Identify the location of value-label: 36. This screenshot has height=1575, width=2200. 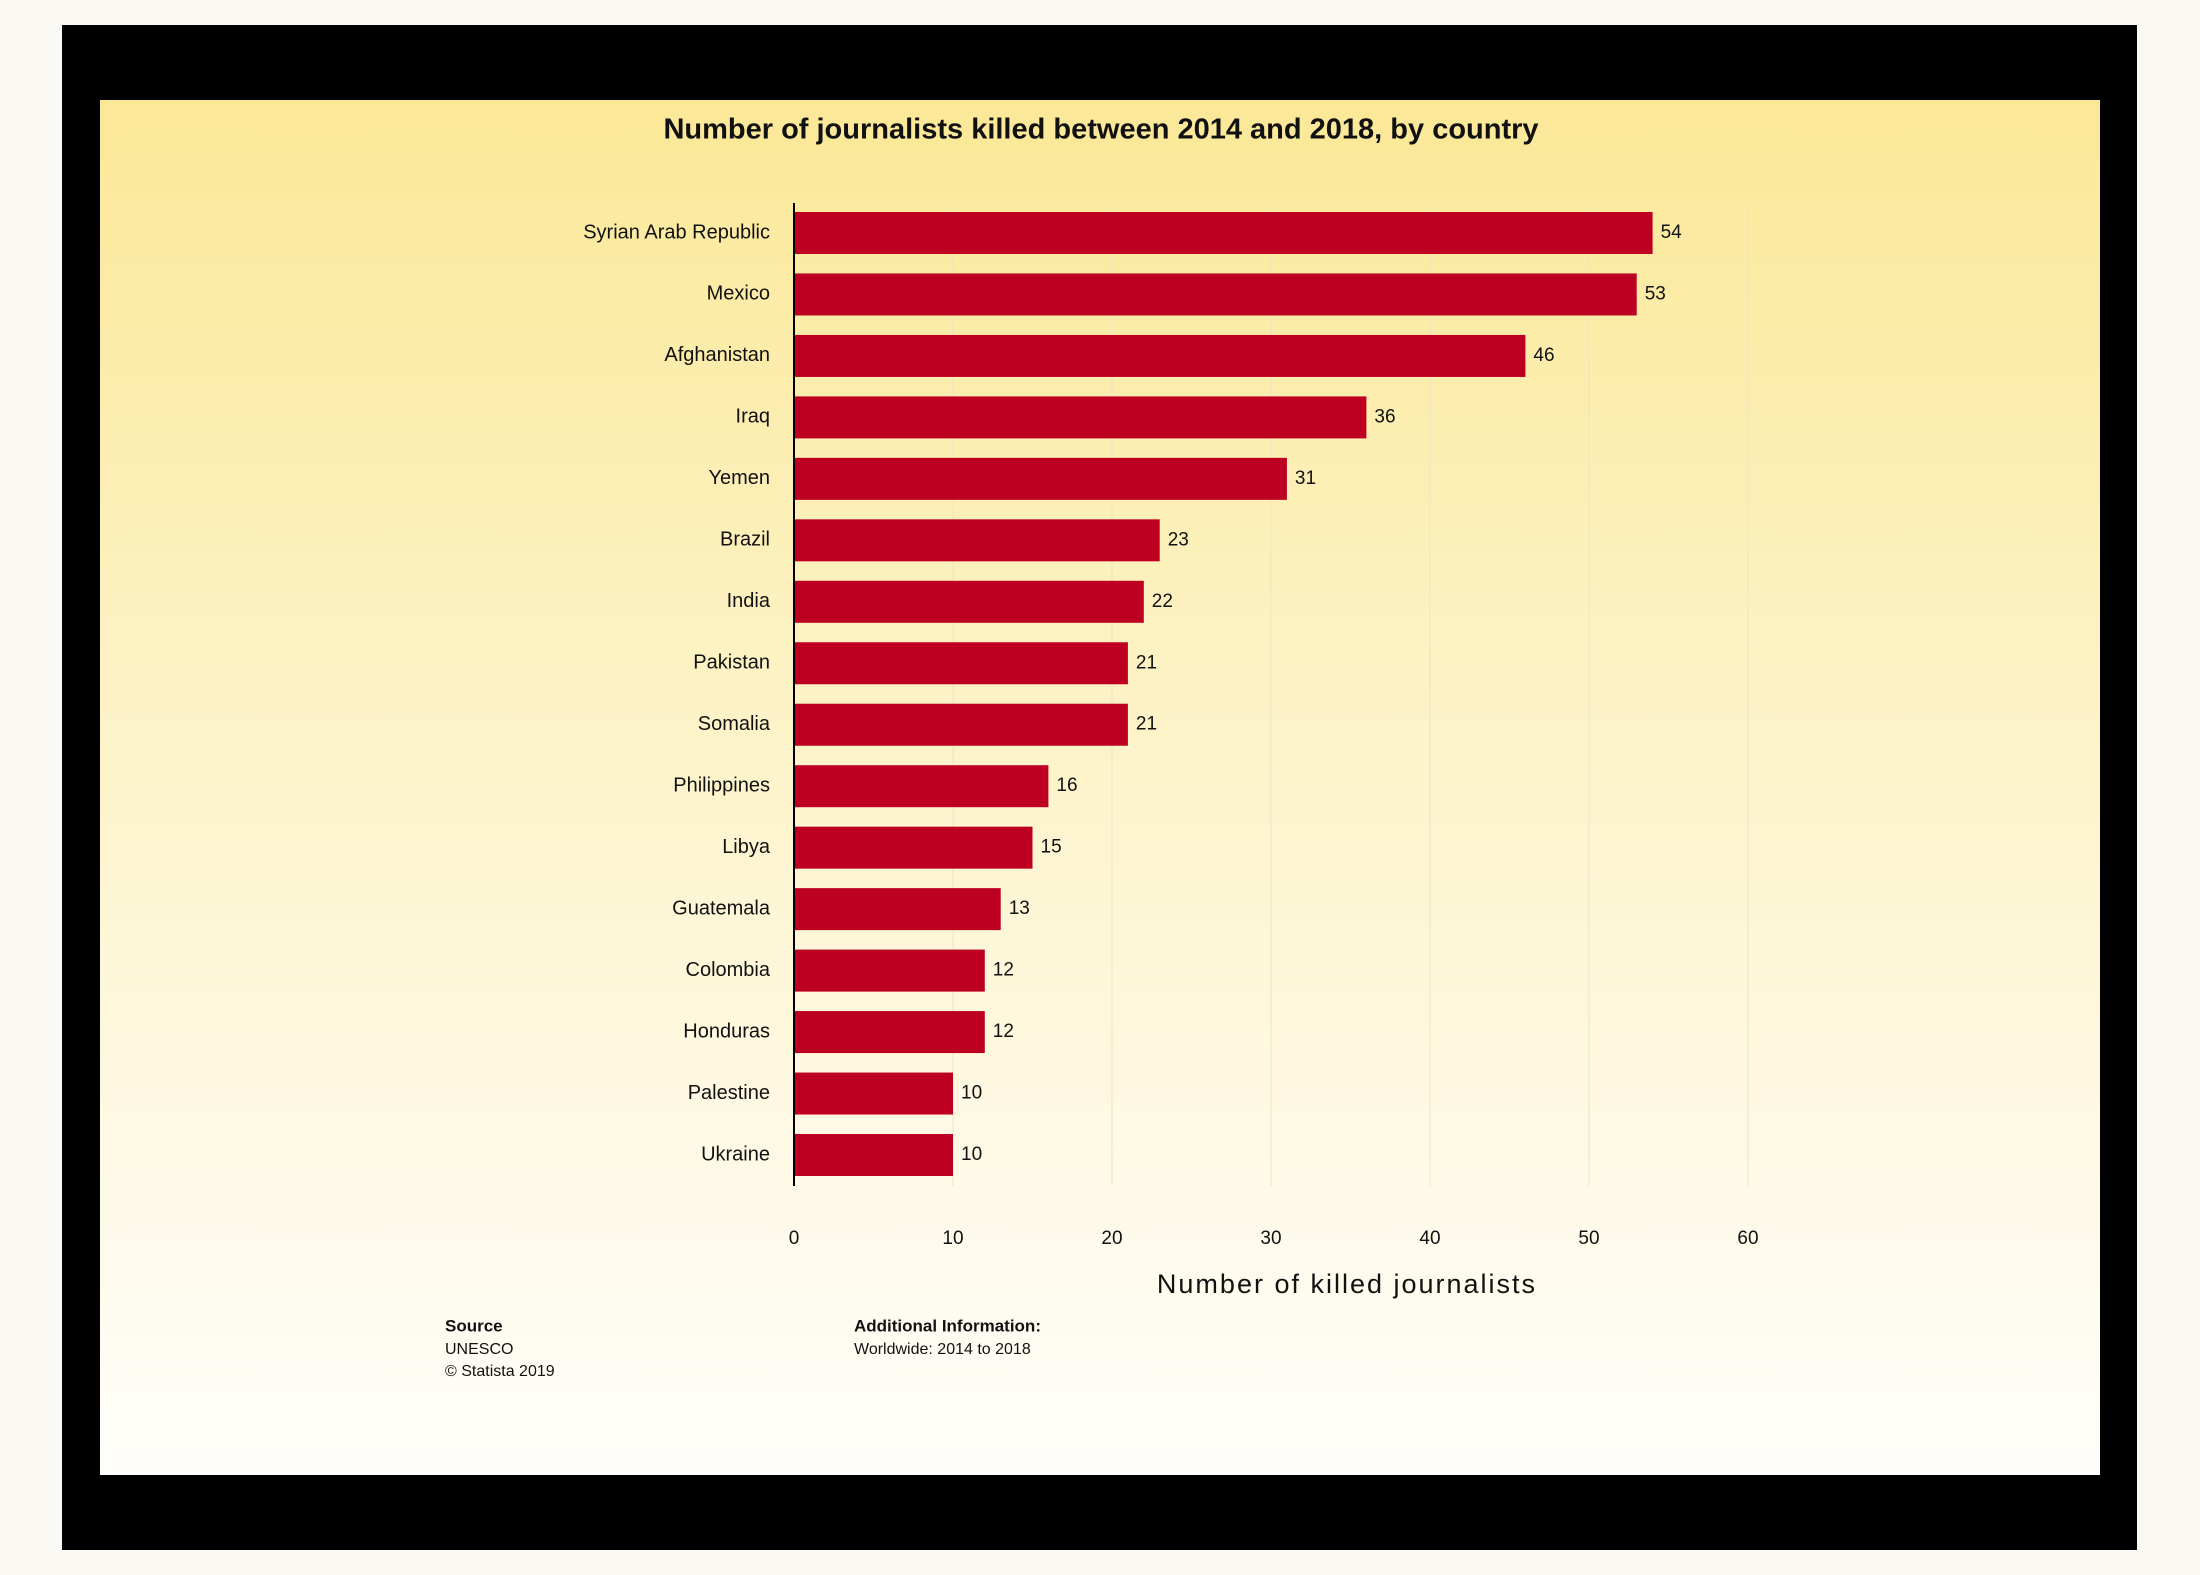
(1384, 416).